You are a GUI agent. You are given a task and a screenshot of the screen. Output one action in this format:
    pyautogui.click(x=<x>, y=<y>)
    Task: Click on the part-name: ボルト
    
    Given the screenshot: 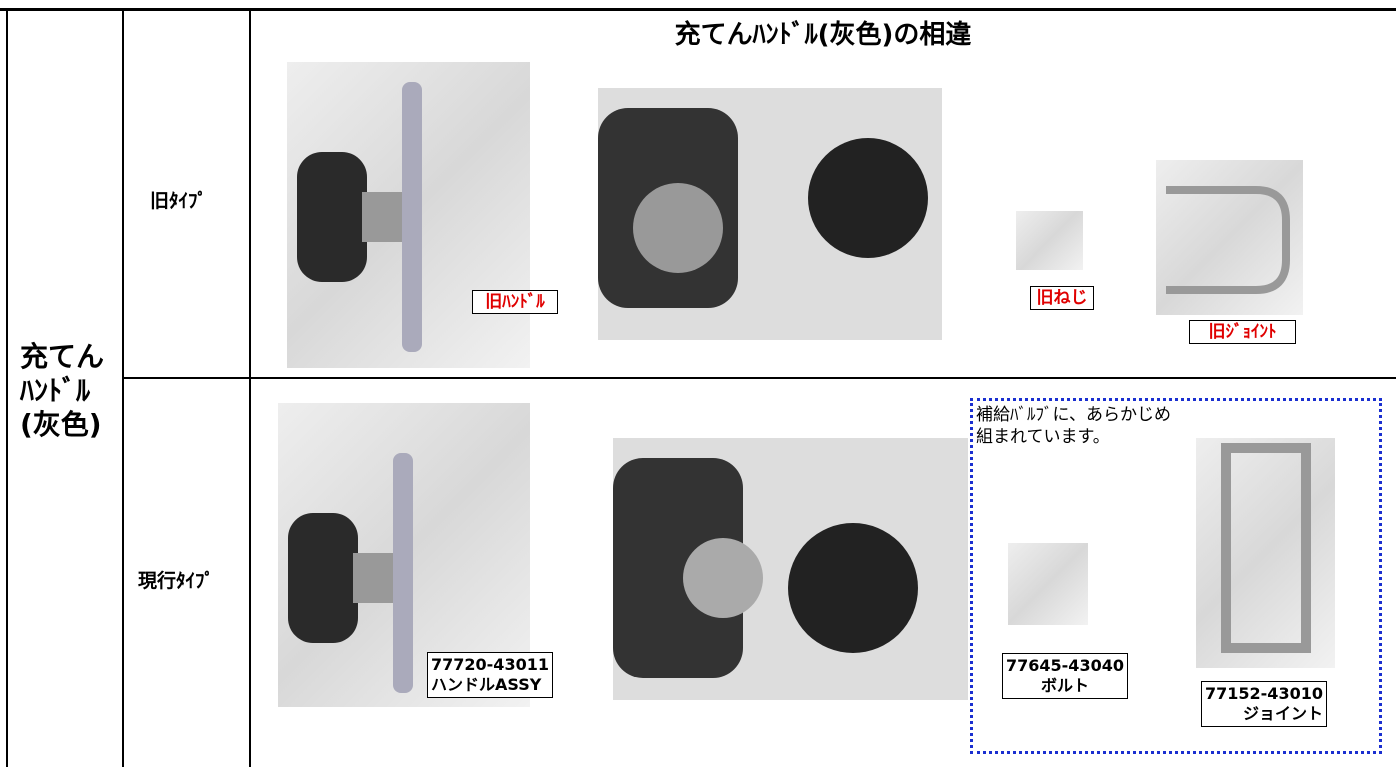 What is the action you would take?
    pyautogui.click(x=1064, y=685)
    